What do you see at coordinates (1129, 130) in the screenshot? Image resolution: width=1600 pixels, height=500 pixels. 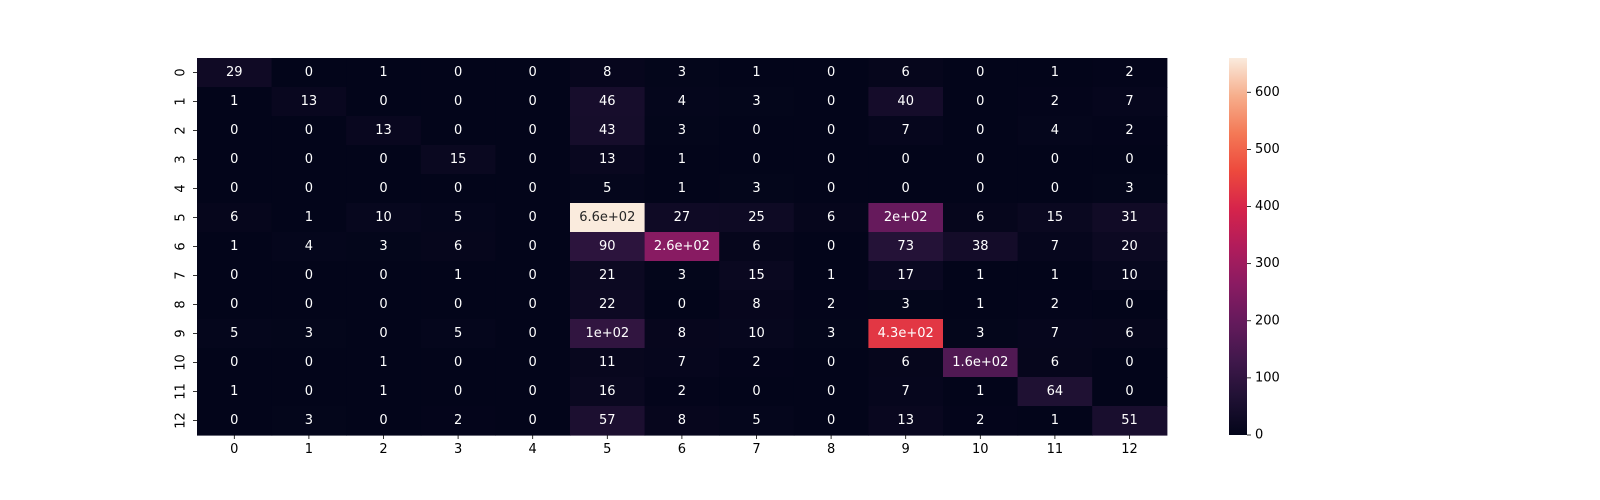 I see `cell-label: 2` at bounding box center [1129, 130].